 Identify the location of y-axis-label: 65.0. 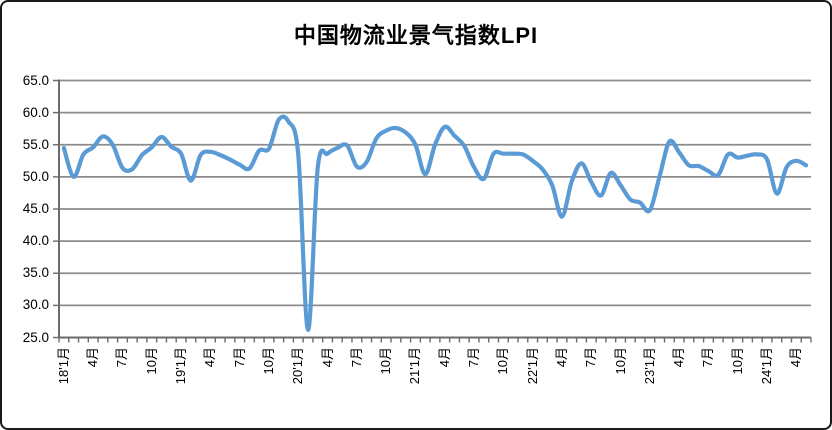
(35, 80).